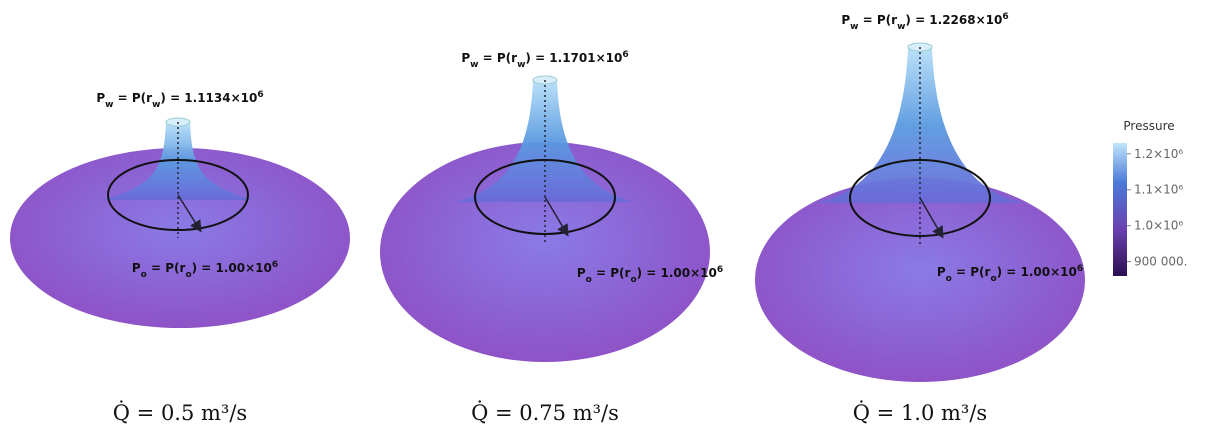 The height and width of the screenshot is (445, 1210). I want to click on flow-label: Q̇ = 0.5 m³/s, so click(180, 413).